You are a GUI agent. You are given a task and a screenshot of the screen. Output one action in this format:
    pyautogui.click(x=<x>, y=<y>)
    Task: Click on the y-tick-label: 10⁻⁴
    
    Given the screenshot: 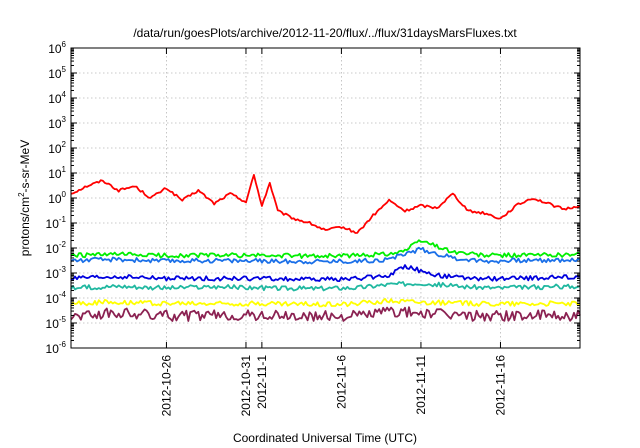 What is the action you would take?
    pyautogui.click(x=56, y=298)
    